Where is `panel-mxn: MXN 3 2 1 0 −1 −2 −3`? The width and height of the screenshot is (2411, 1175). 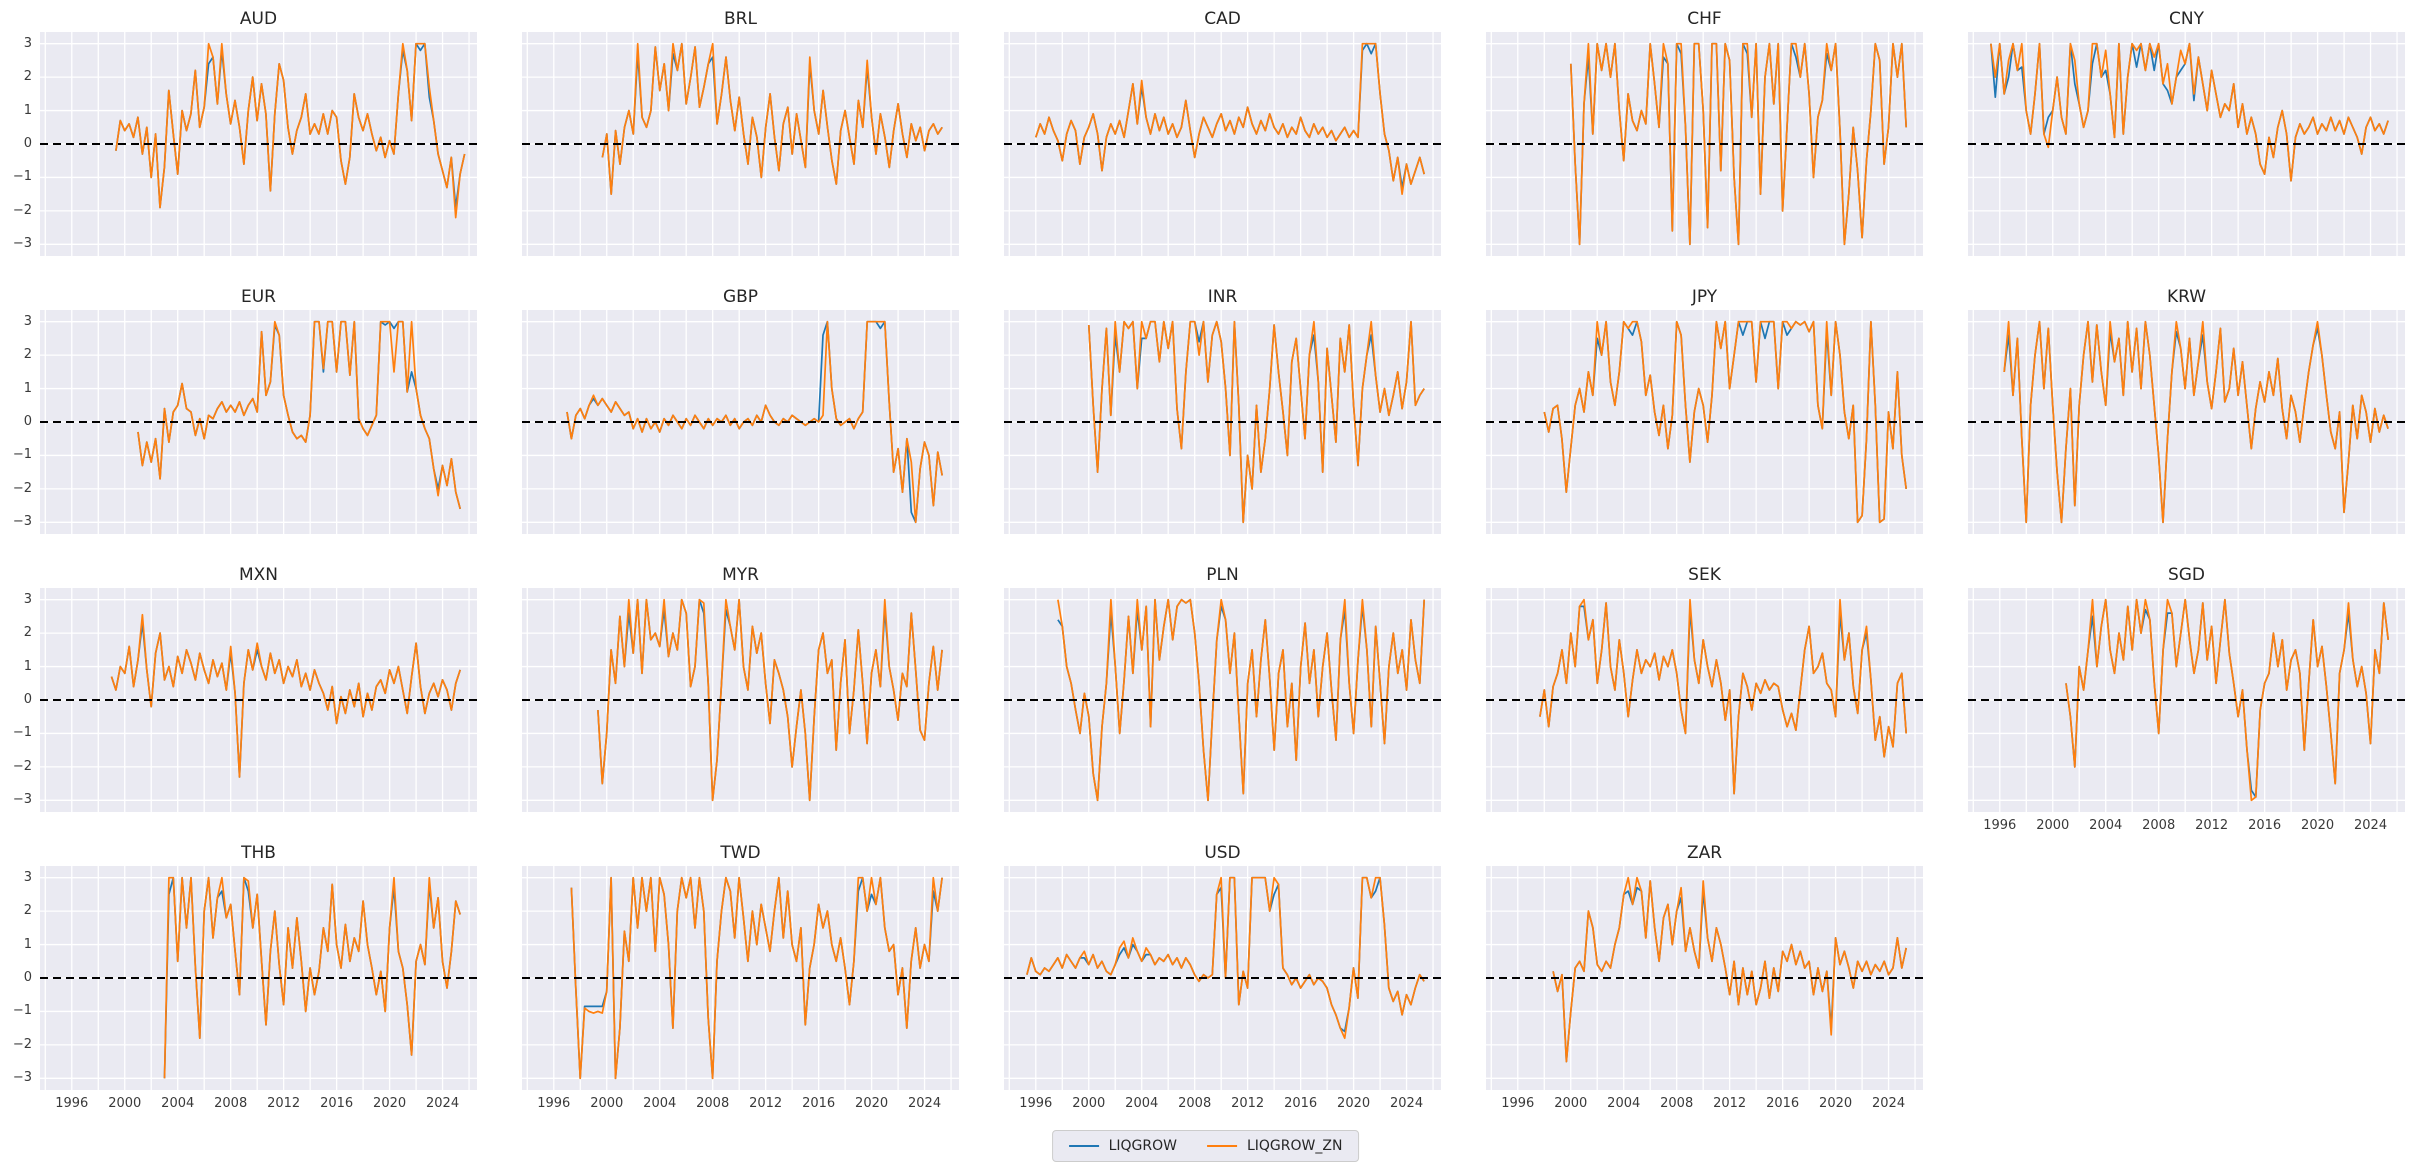 panel-mxn: MXN 3 2 1 0 −1 −2 −3 is located at coordinates (245, 688).